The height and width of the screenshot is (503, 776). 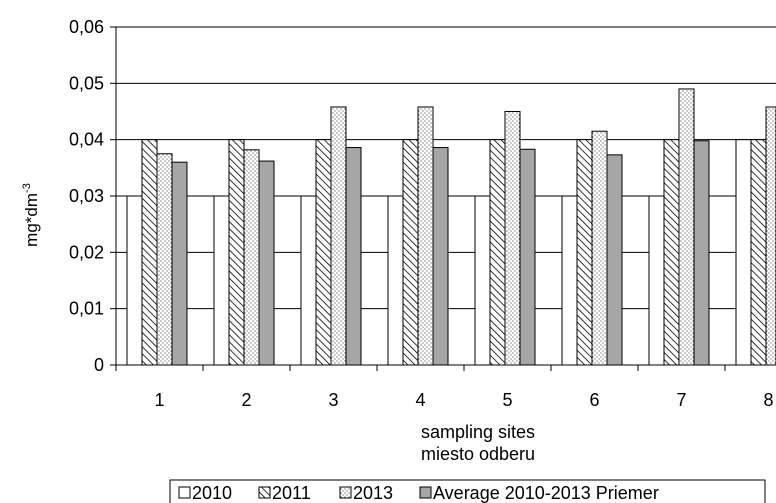 I want to click on legend-swatch-average, so click(x=425, y=492).